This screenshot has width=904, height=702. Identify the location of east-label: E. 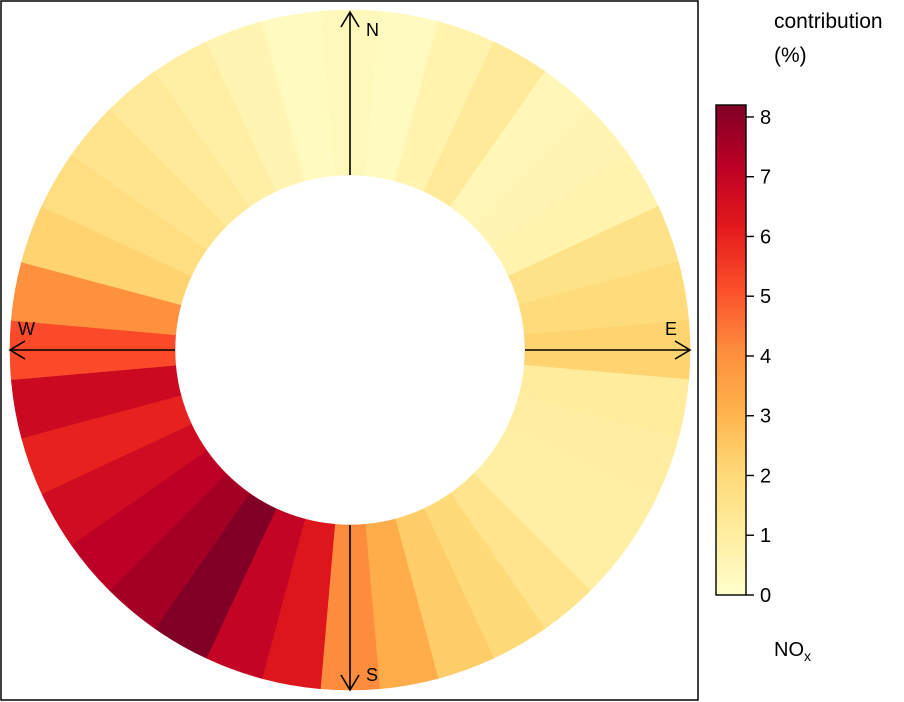
(671, 329).